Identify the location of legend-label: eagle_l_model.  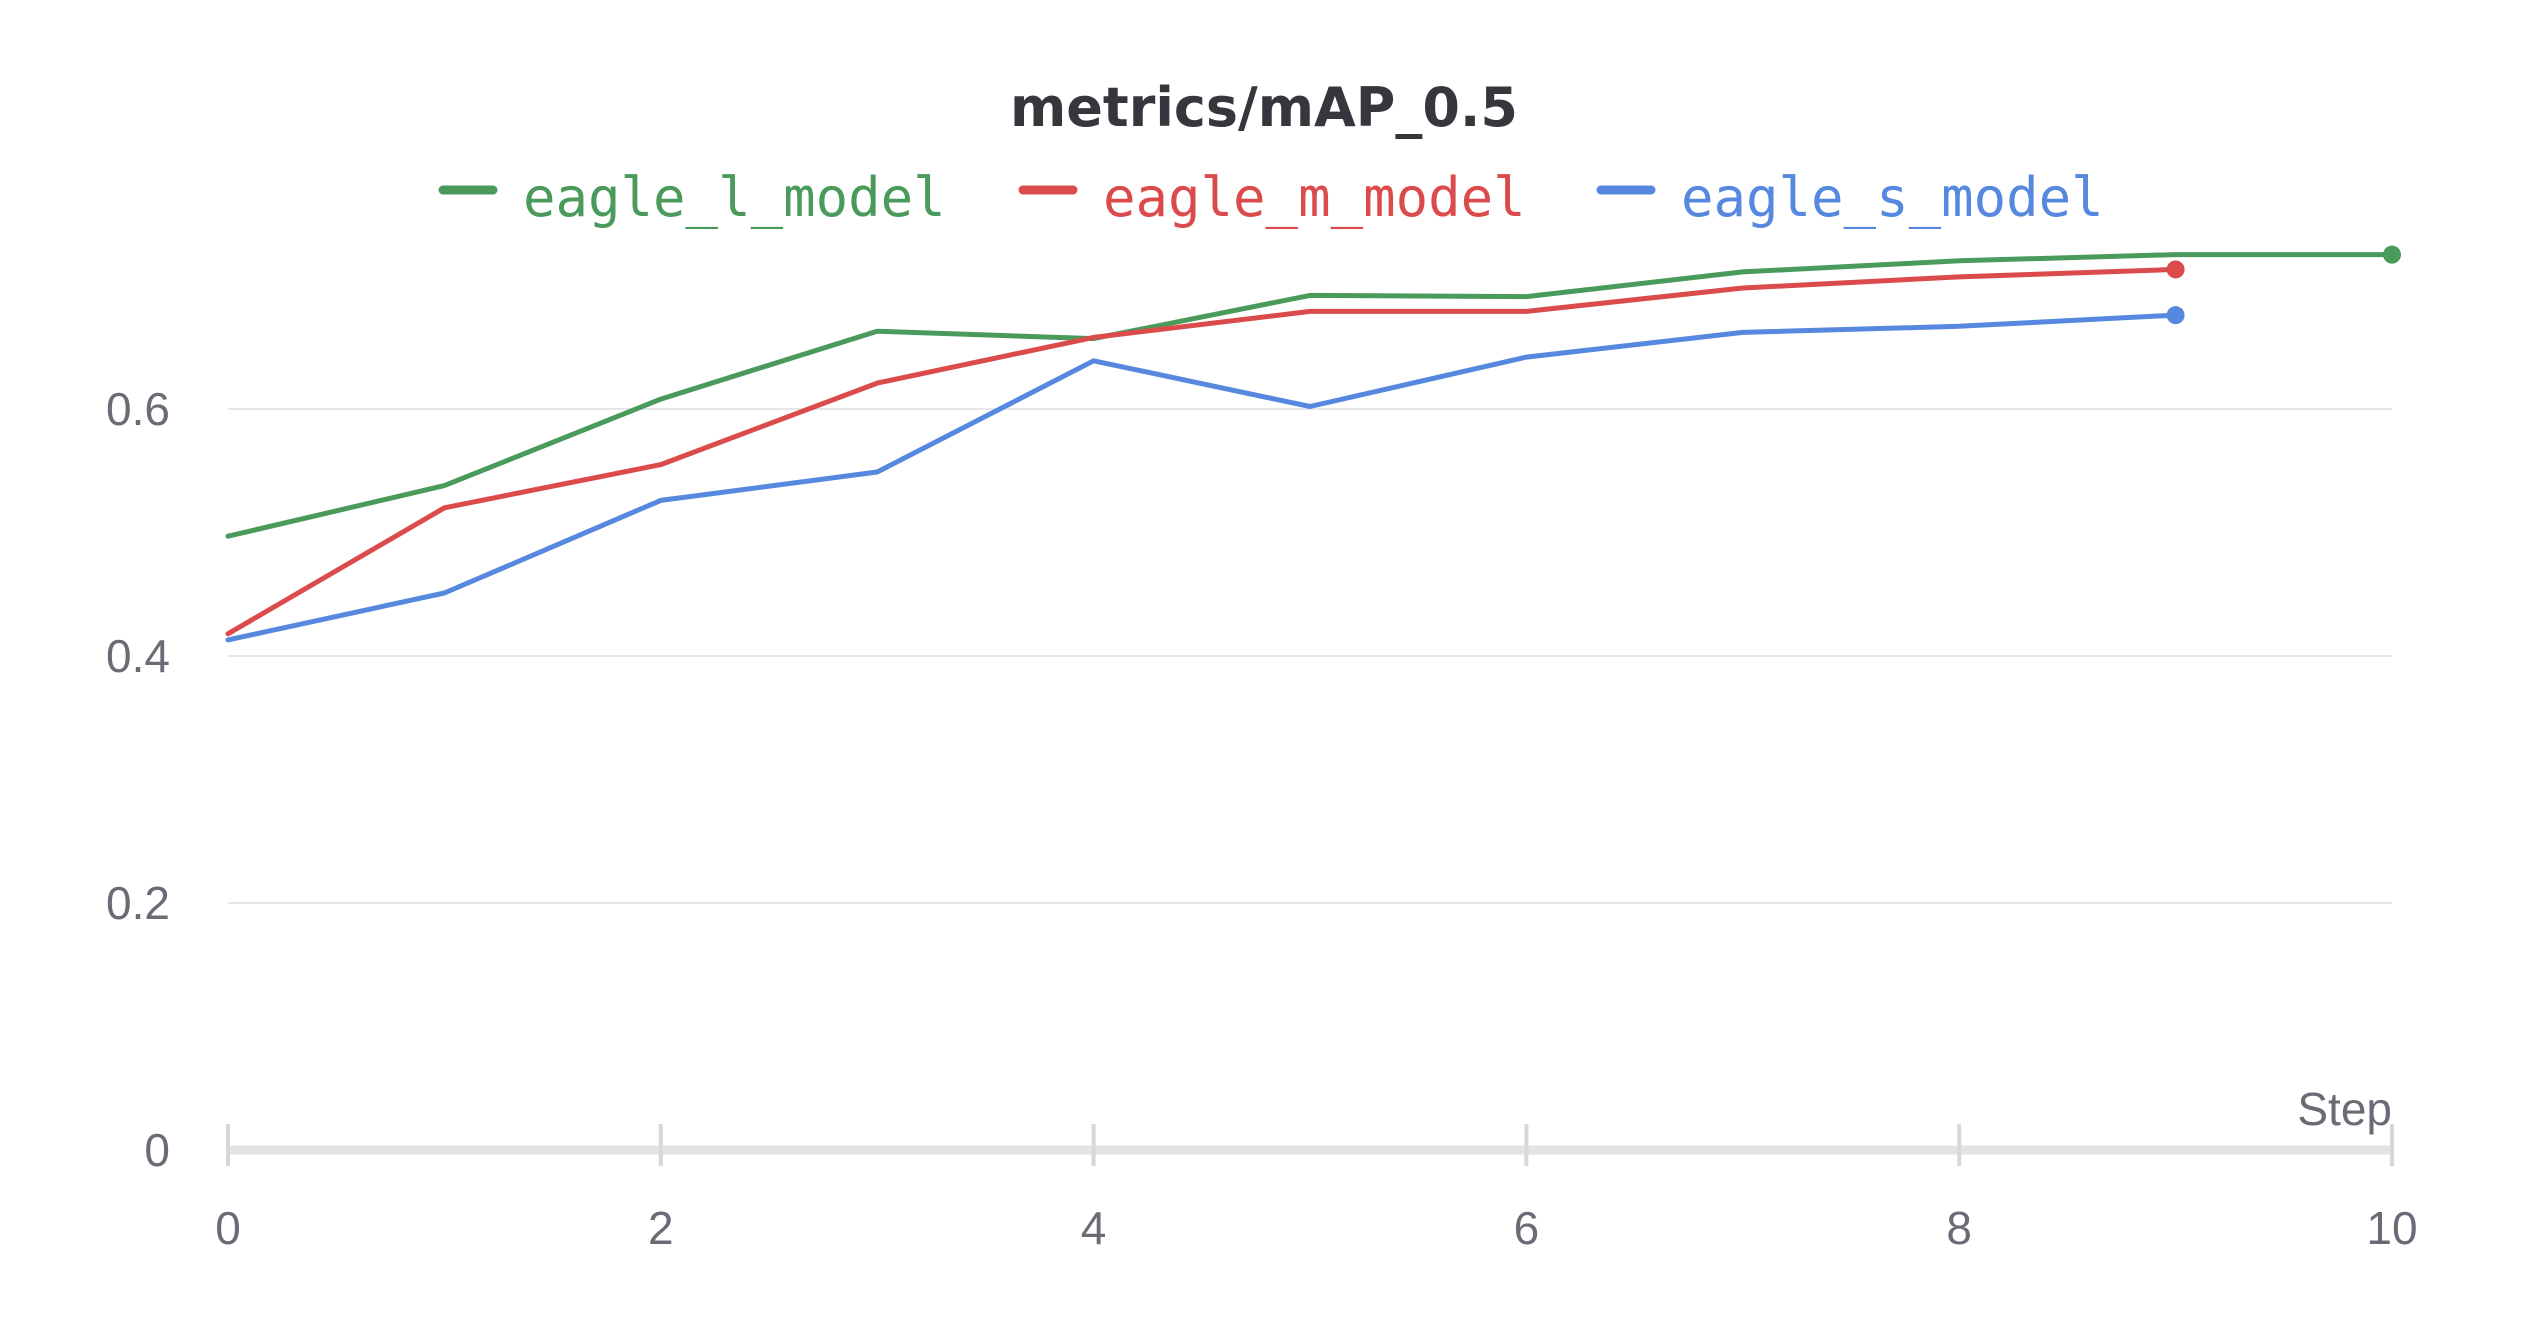
(734, 197).